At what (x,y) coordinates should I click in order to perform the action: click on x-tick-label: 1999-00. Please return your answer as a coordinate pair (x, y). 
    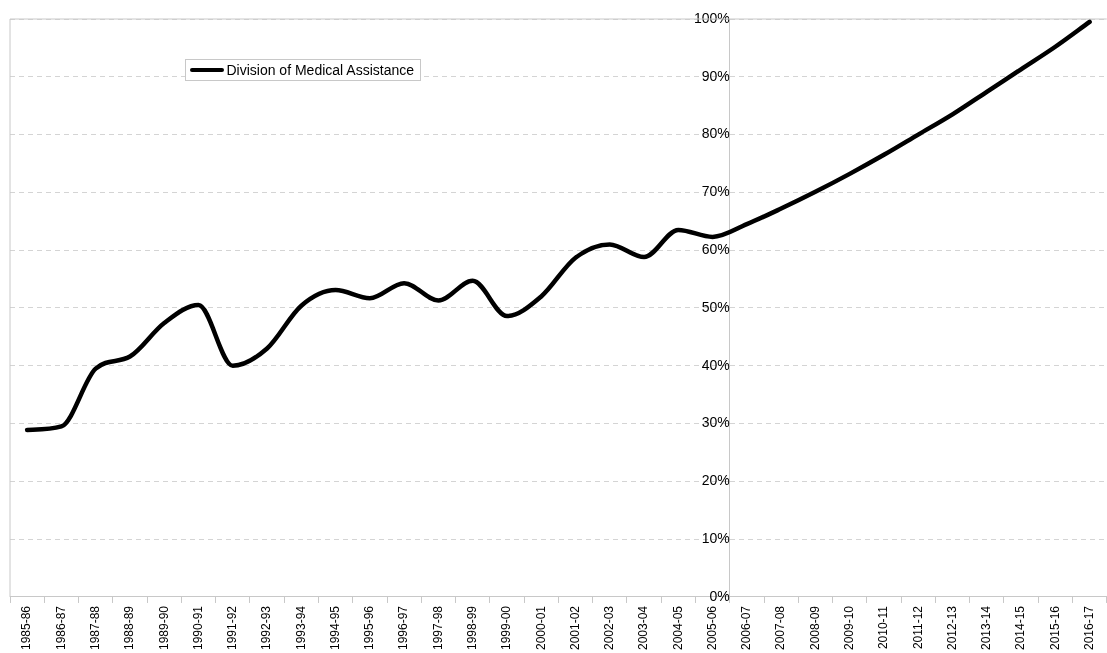
    Looking at the image, I should click on (506, 628).